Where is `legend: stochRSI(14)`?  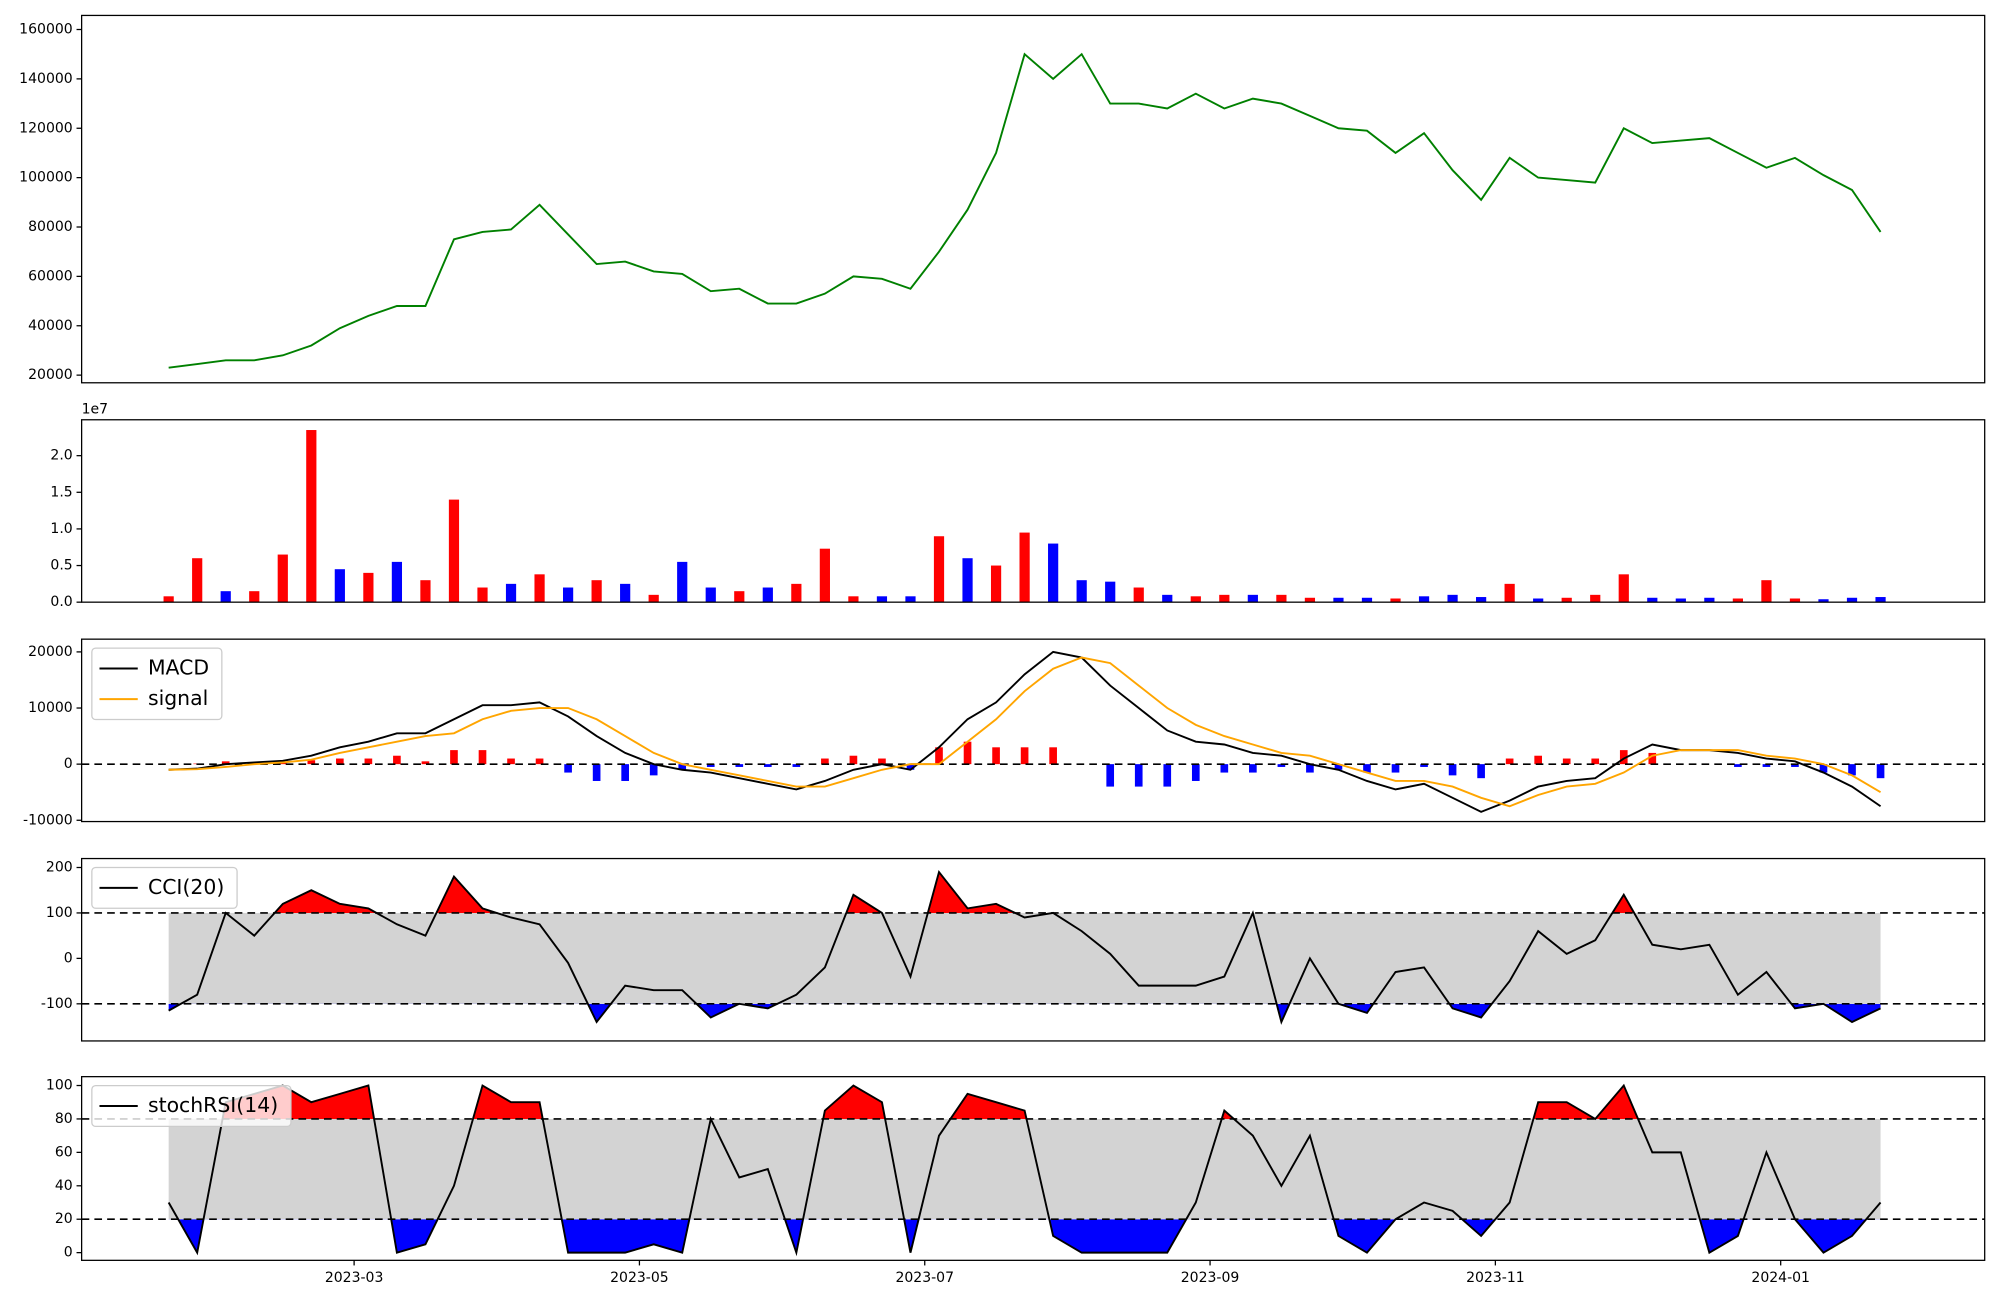 legend: stochRSI(14) is located at coordinates (191, 1106).